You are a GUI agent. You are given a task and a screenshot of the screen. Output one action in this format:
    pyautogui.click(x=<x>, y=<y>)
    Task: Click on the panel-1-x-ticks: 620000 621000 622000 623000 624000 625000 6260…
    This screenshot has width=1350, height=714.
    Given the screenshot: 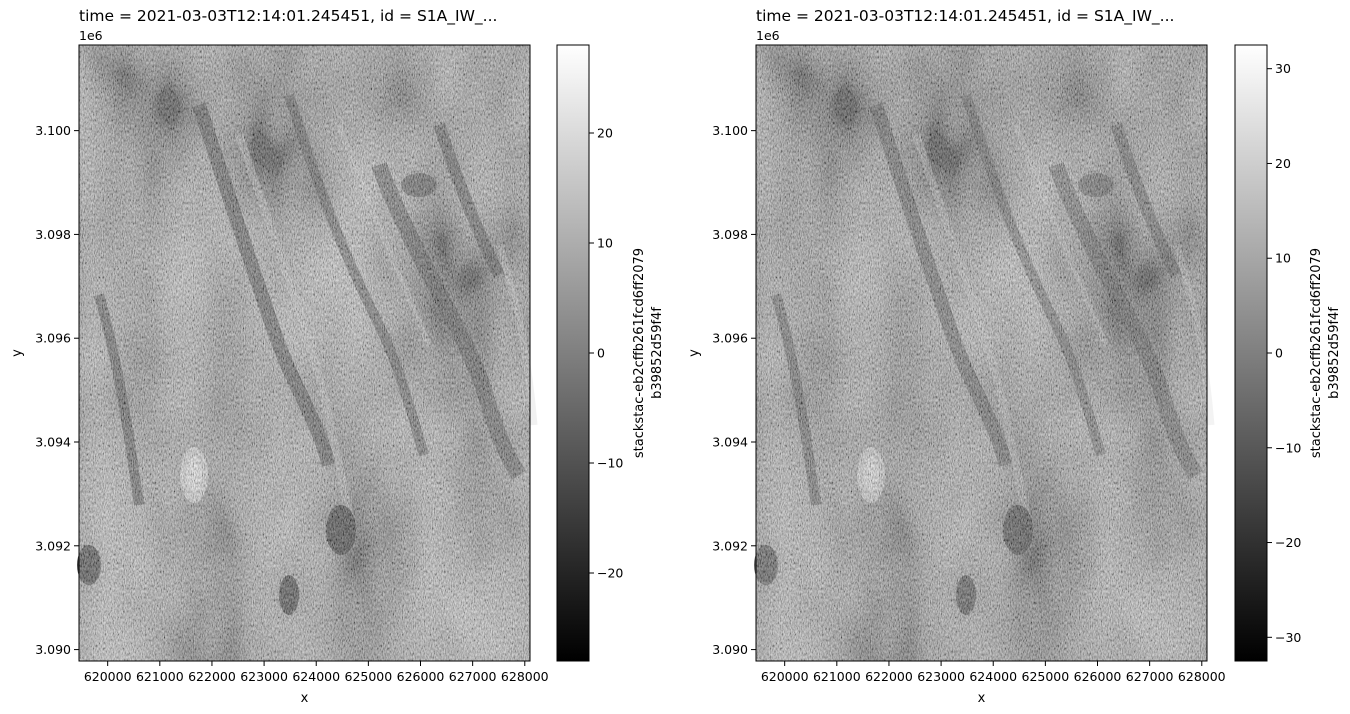 What is the action you would take?
    pyautogui.click(x=316, y=672)
    